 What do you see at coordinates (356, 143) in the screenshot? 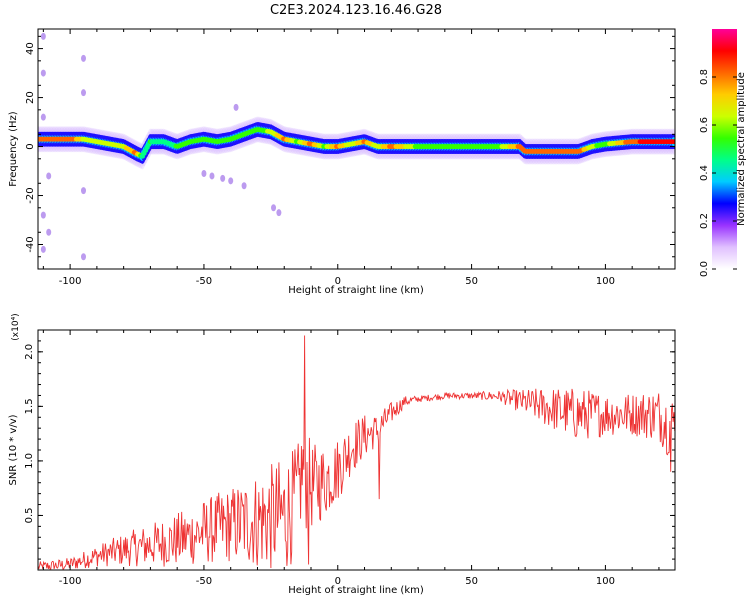
I see `spectrogram-core` at bounding box center [356, 143].